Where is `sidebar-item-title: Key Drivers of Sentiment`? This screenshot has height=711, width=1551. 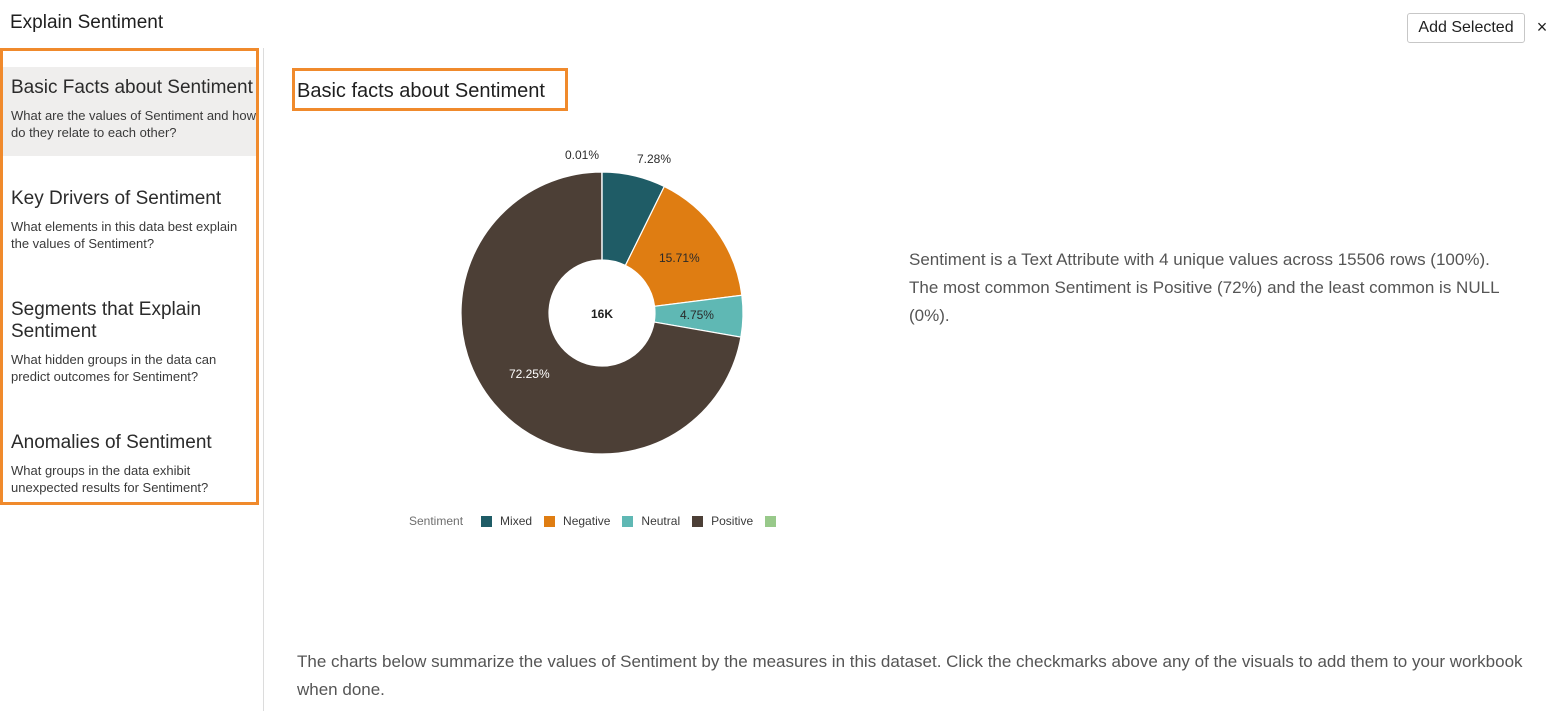
sidebar-item-title: Key Drivers of Sentiment is located at coordinates (116, 198).